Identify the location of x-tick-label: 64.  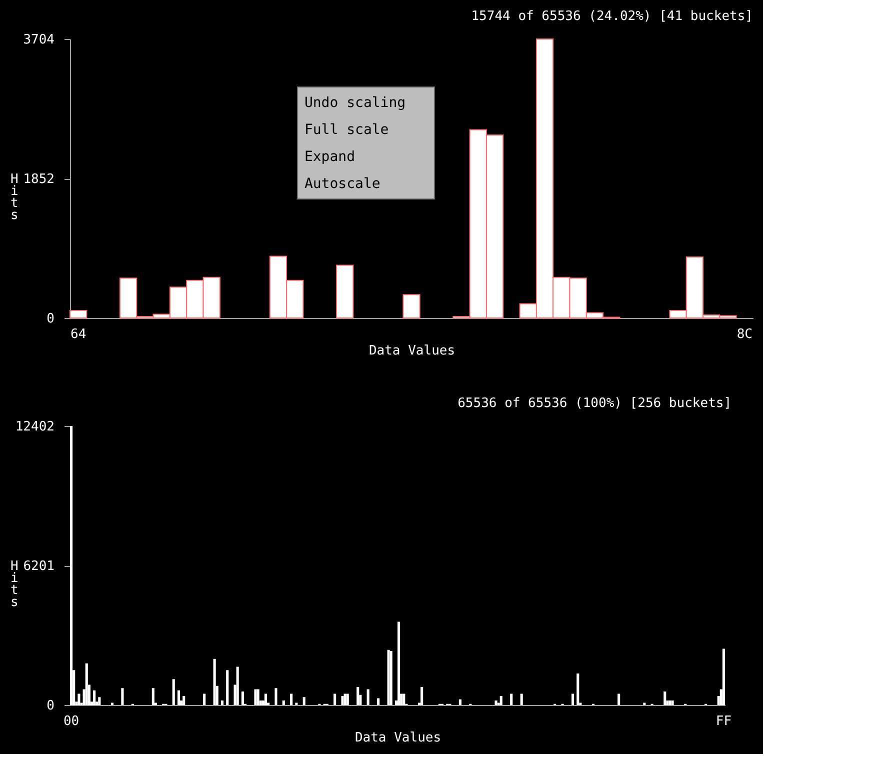
(78, 334).